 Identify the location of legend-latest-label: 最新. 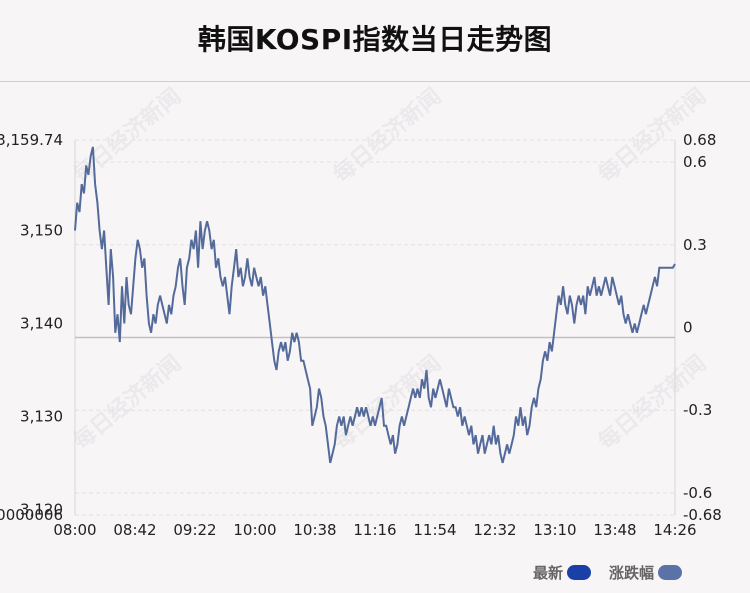
(548, 573).